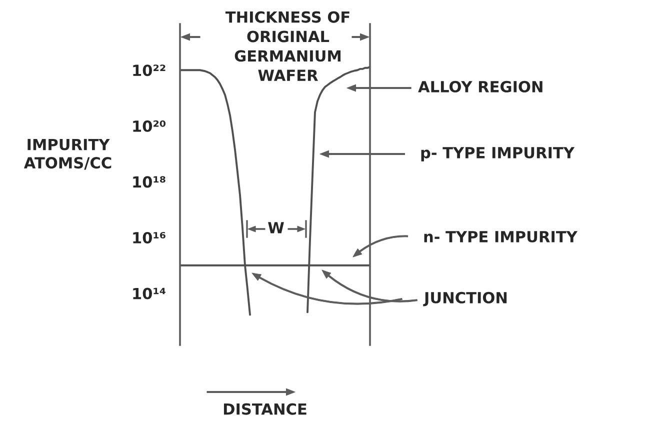  I want to click on legend-label: n- TYPE IMPURITY, so click(501, 236).